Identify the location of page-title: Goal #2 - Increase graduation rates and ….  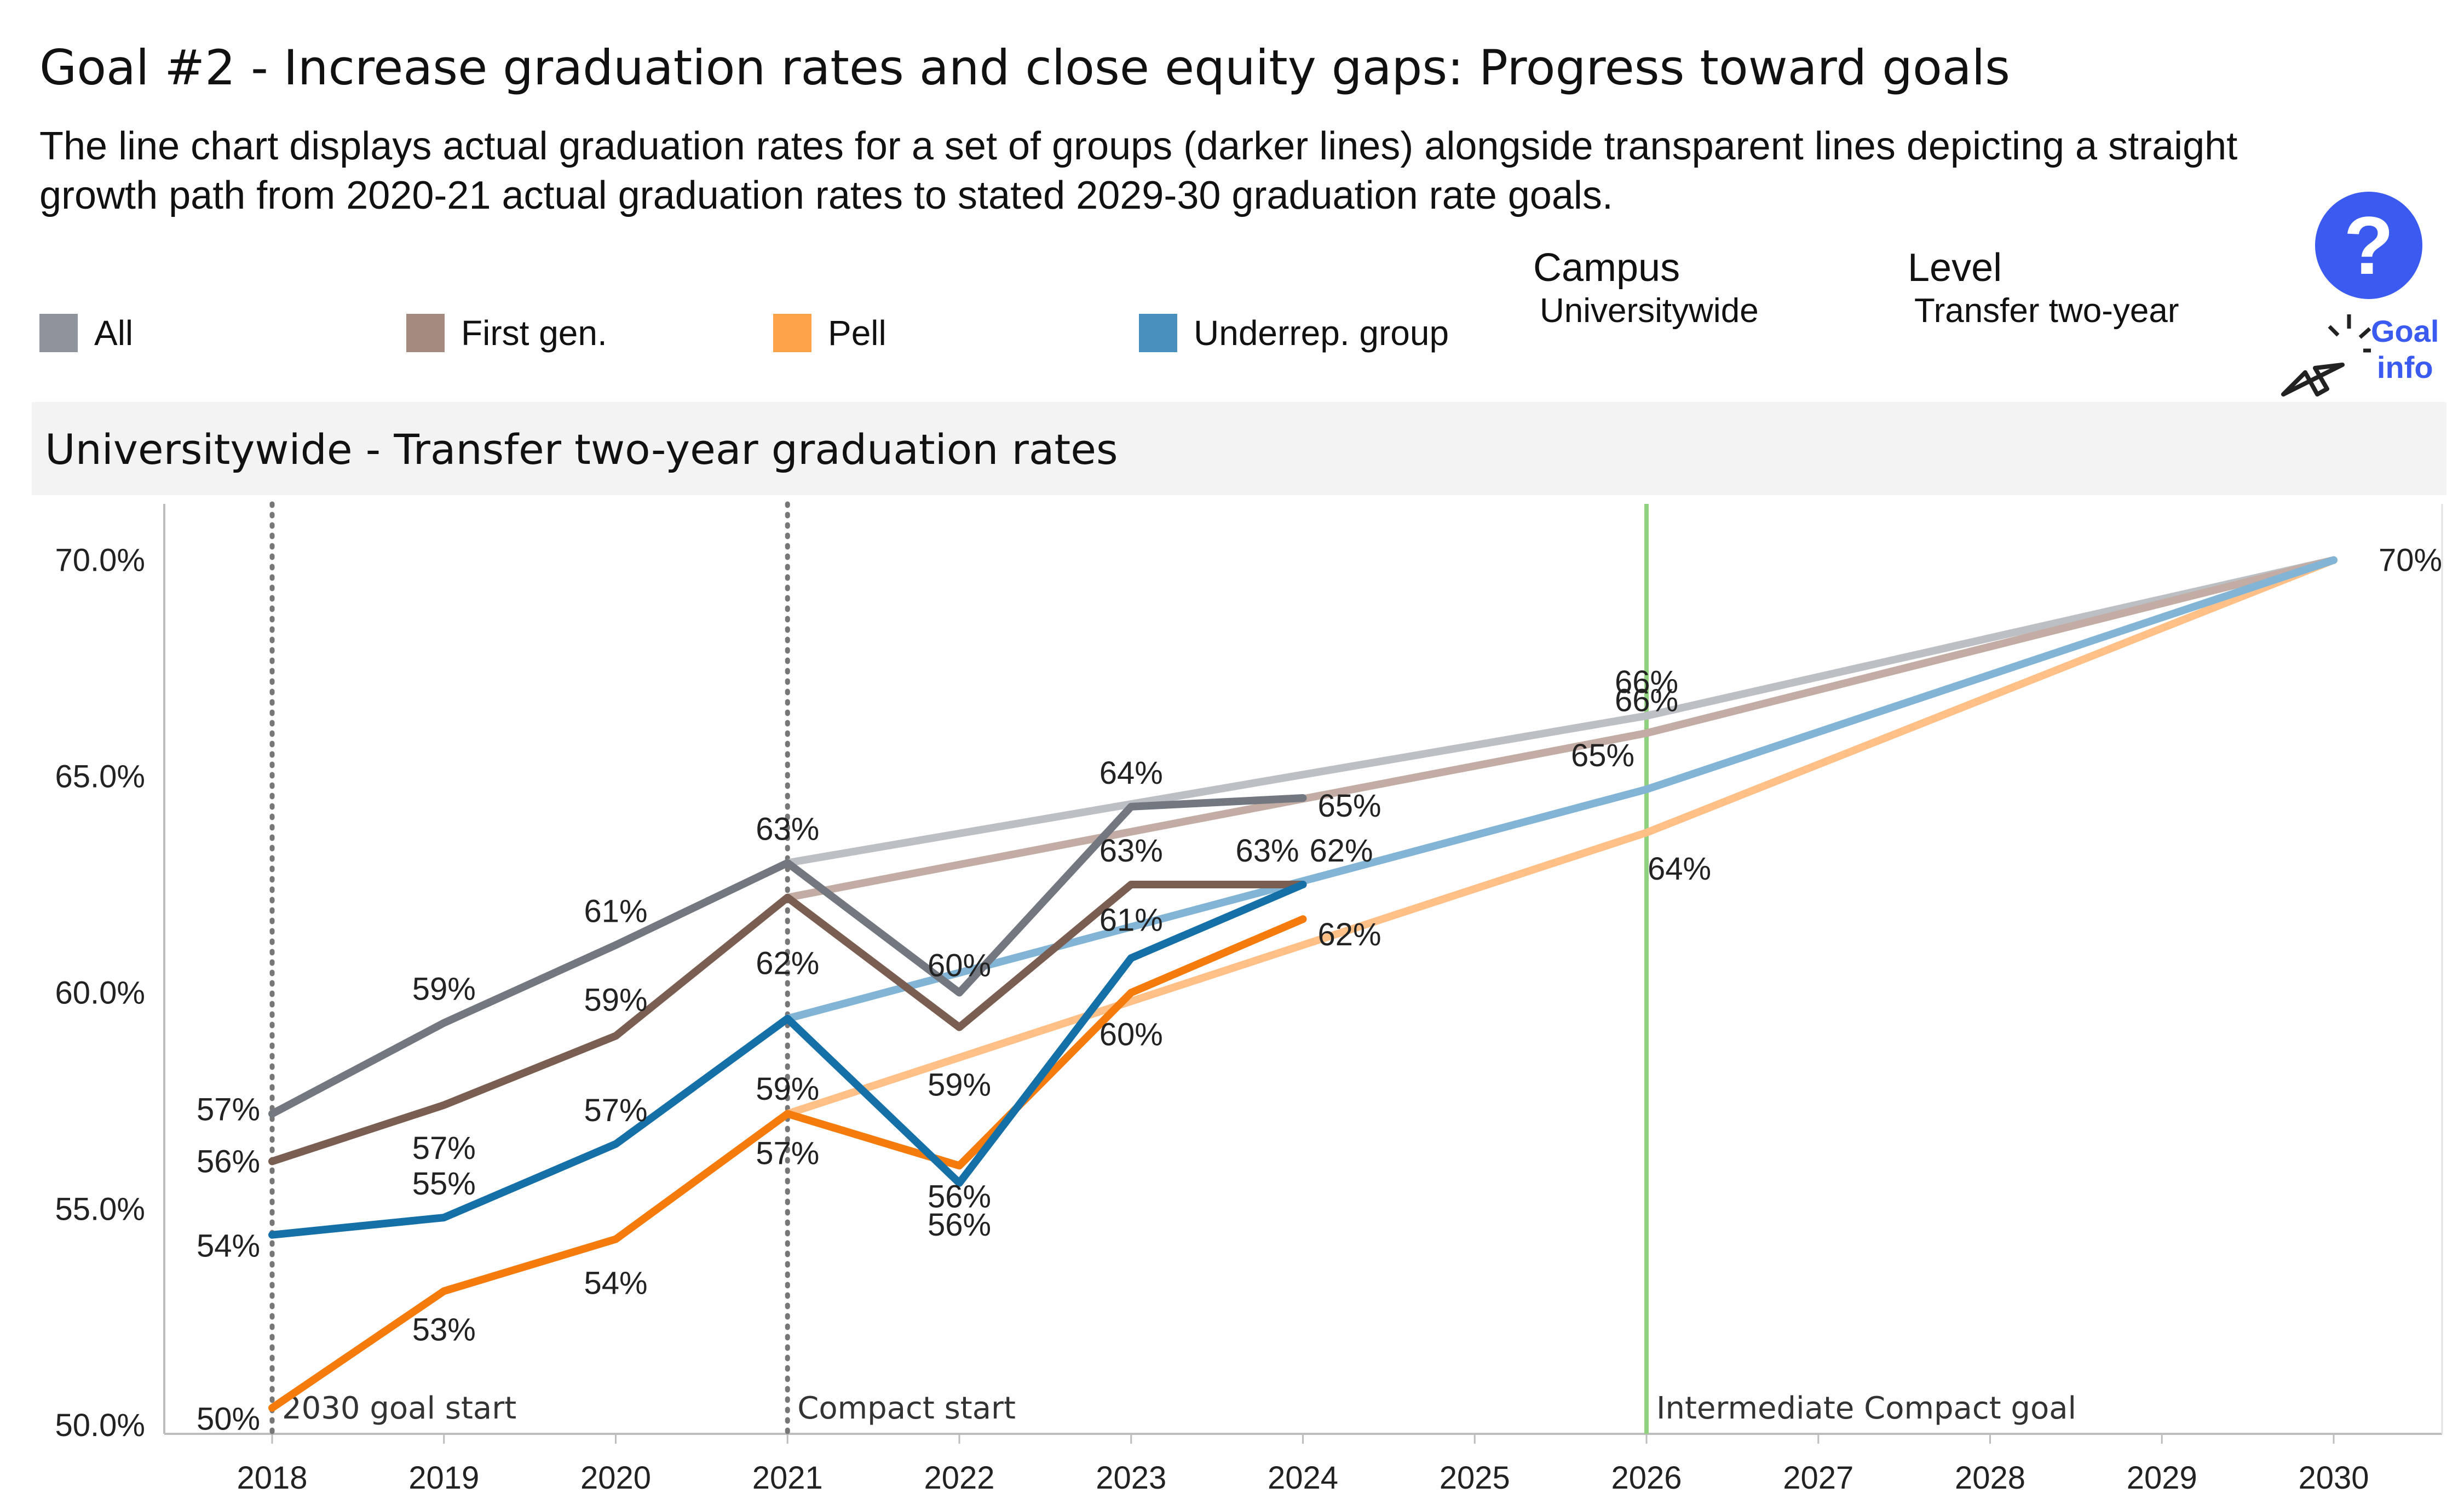
(1025, 67).